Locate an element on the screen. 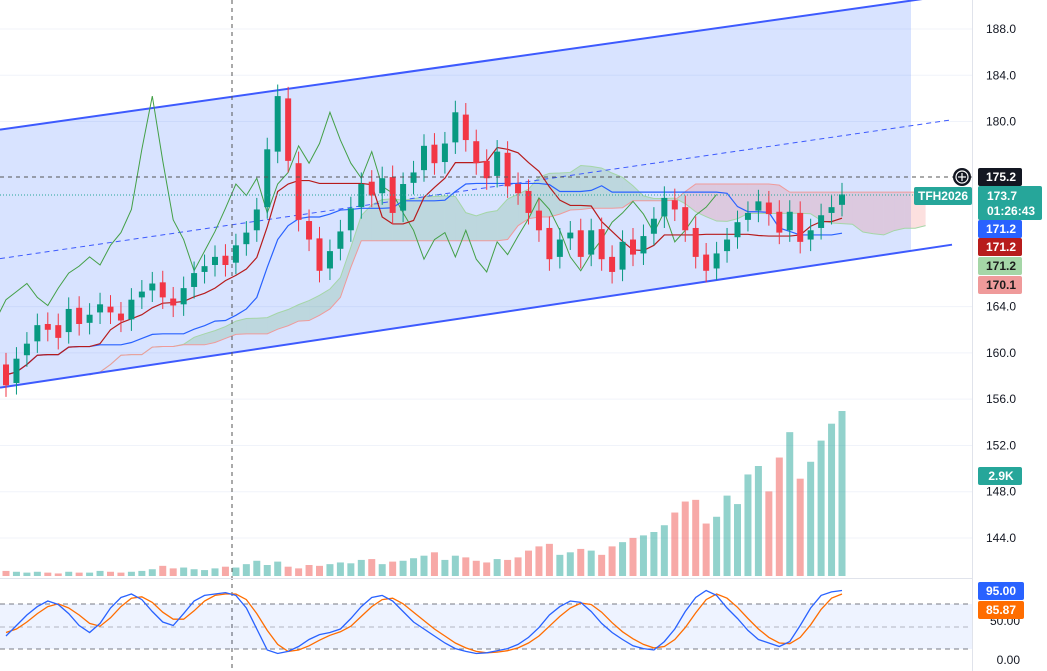 This screenshot has height=671, width=1047. span-a-badge: 171.2 is located at coordinates (1000, 266).